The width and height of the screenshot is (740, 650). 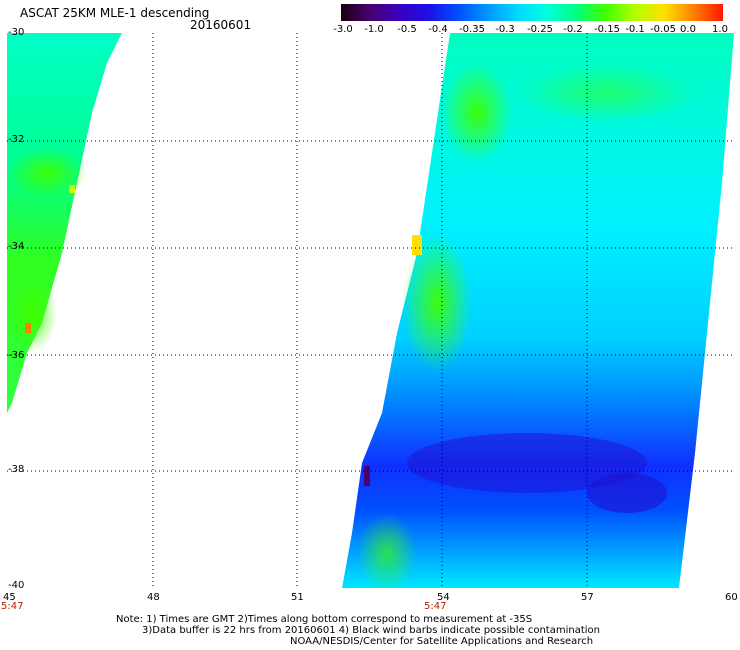 I want to click on scale-label: -0.4, so click(x=438, y=29).